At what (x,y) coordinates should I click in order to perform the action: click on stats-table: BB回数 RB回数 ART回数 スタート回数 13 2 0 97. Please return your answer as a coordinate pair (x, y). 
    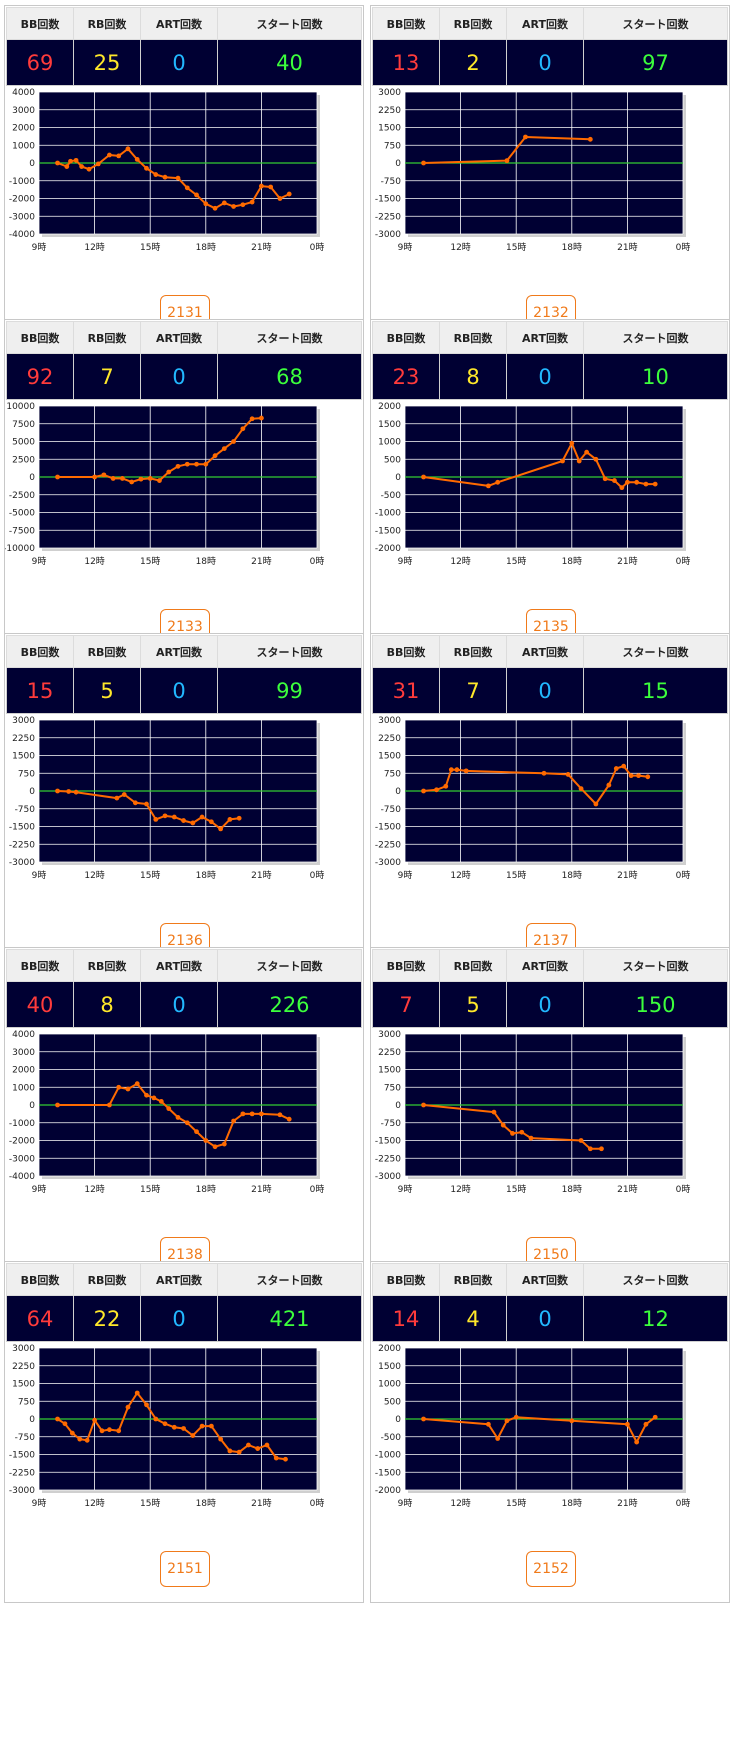
    Looking at the image, I should click on (550, 46).